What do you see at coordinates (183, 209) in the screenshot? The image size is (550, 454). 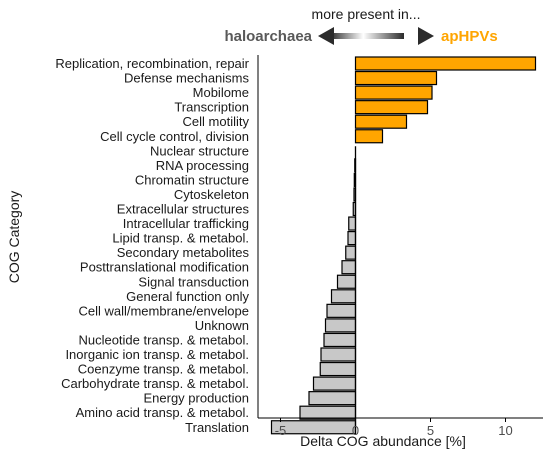 I see `category-label: Extracellular structures` at bounding box center [183, 209].